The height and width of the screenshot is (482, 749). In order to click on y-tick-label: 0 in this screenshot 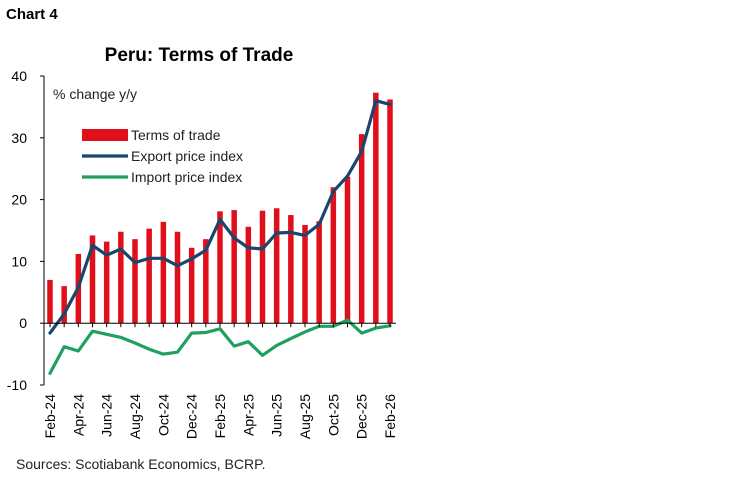, I will do `click(23, 323)`.